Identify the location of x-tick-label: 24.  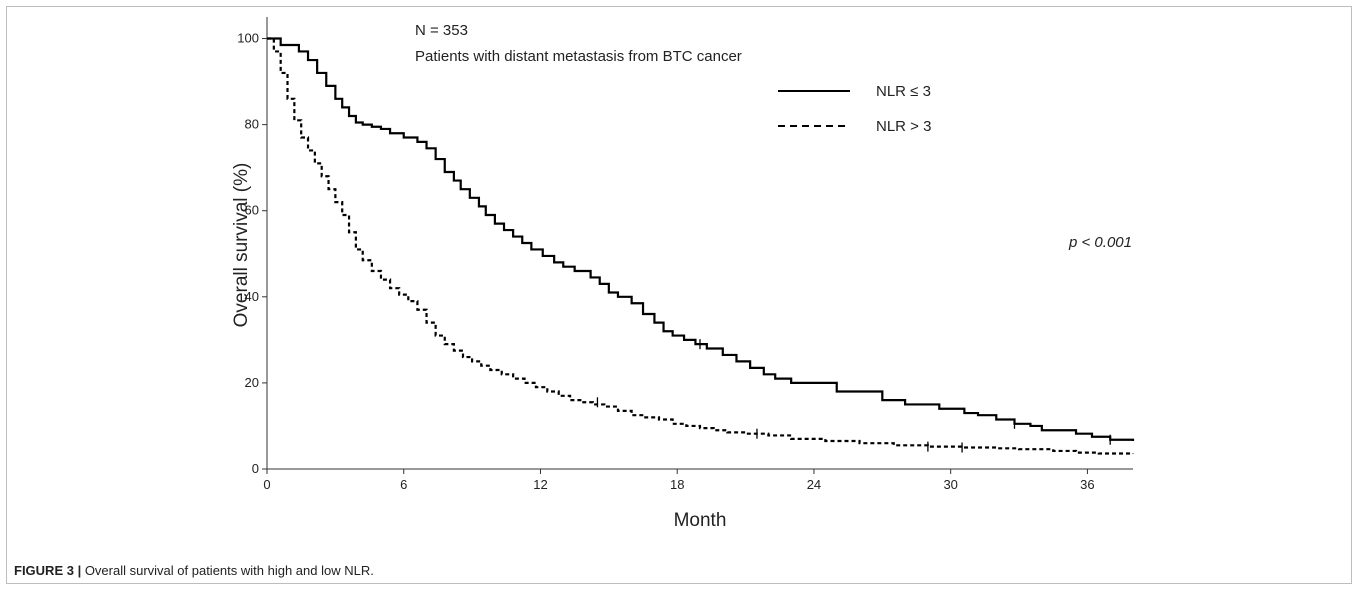
(814, 484).